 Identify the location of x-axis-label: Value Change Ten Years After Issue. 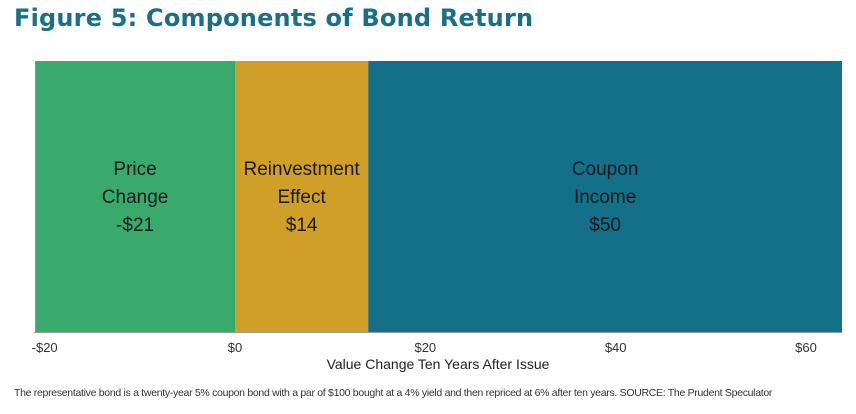
(438, 364).